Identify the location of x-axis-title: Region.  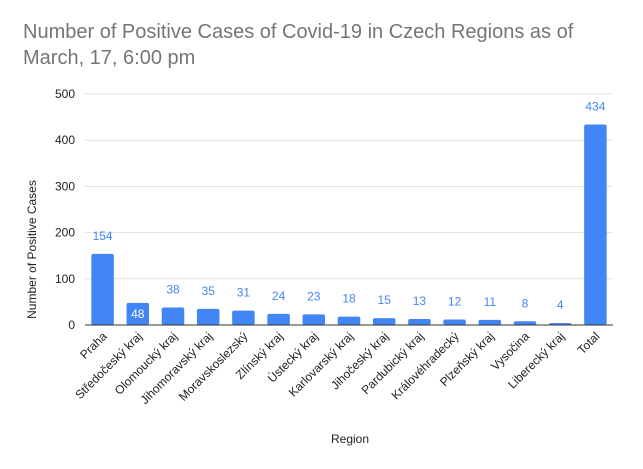
(350, 439).